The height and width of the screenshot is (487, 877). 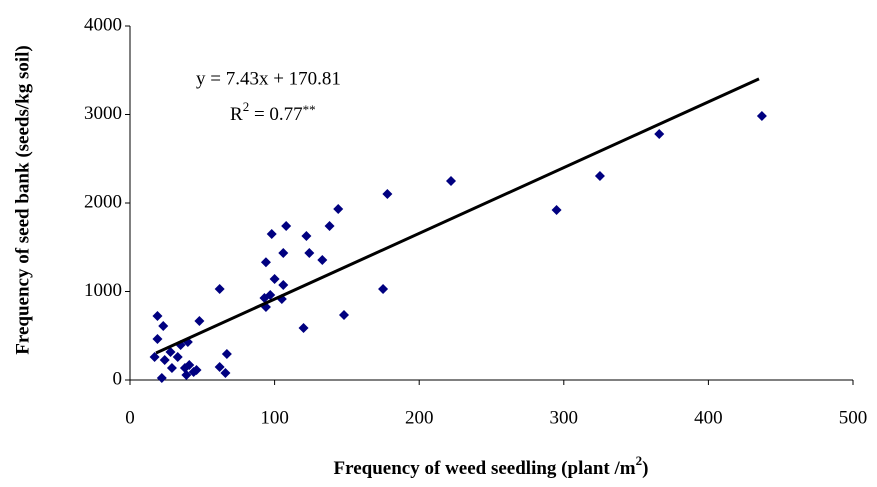 What do you see at coordinates (639, 460) in the screenshot?
I see `x-label-part: 2` at bounding box center [639, 460].